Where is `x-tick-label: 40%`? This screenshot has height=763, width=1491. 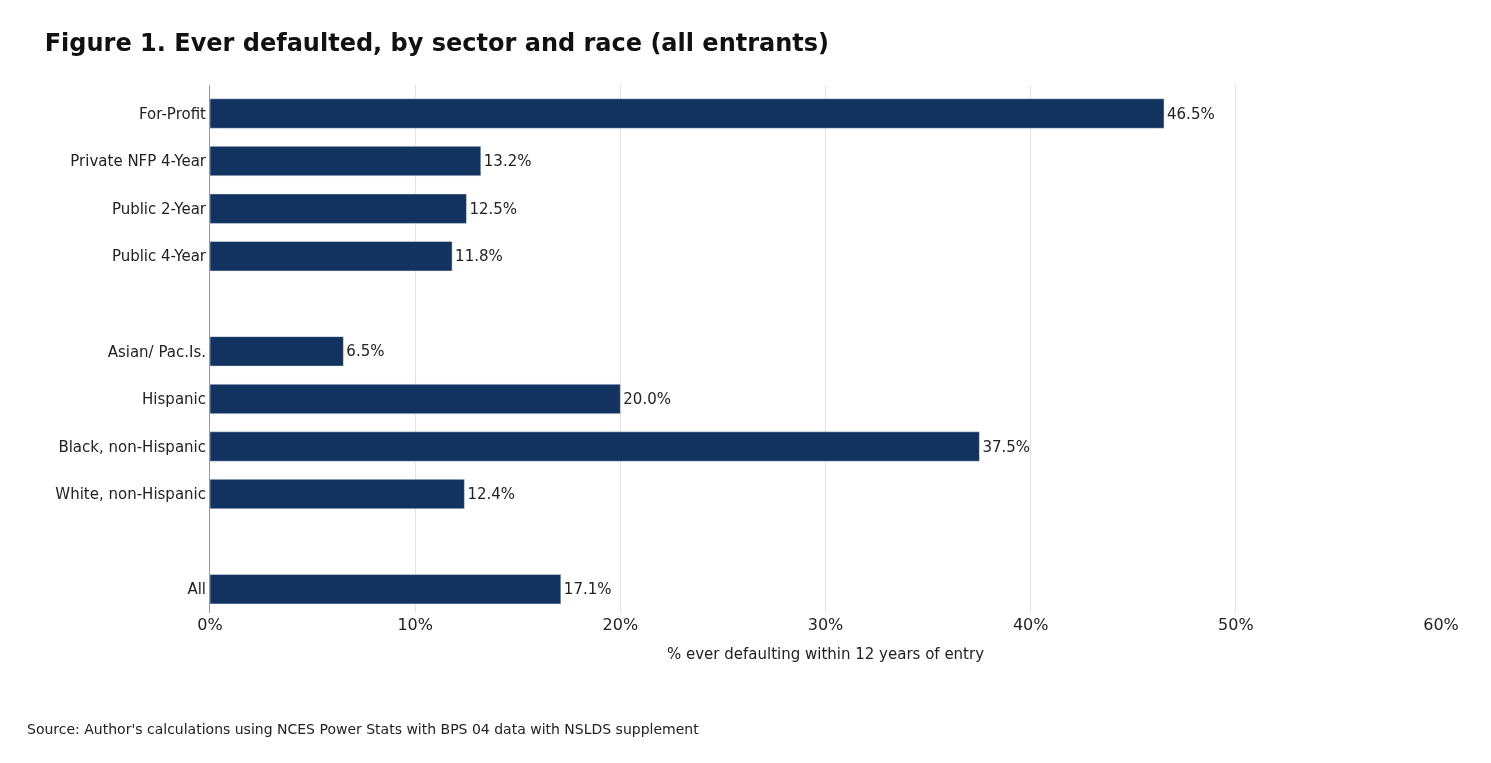 x-tick-label: 40% is located at coordinates (1030, 624).